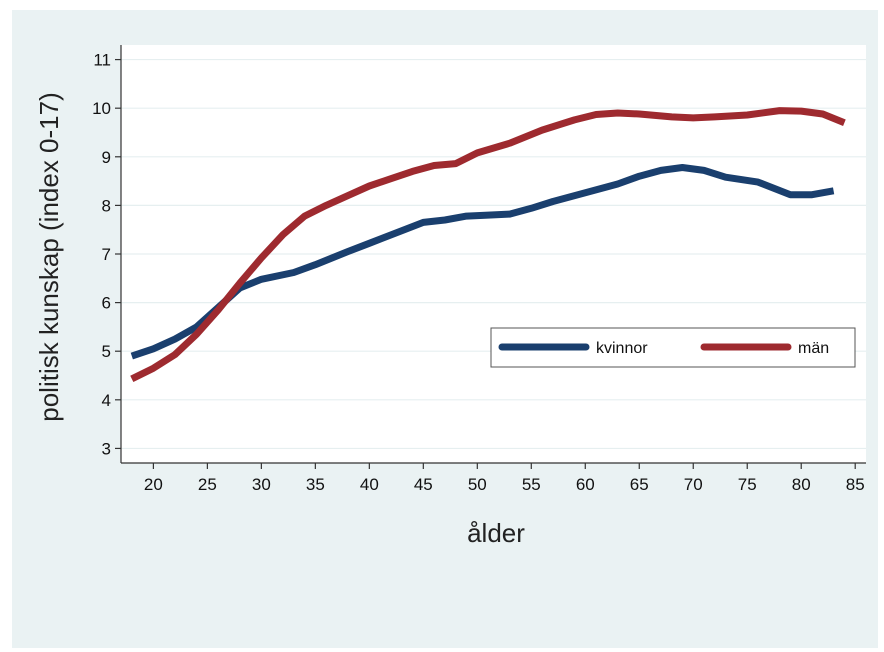  I want to click on x-tick-label: 30, so click(261, 484).